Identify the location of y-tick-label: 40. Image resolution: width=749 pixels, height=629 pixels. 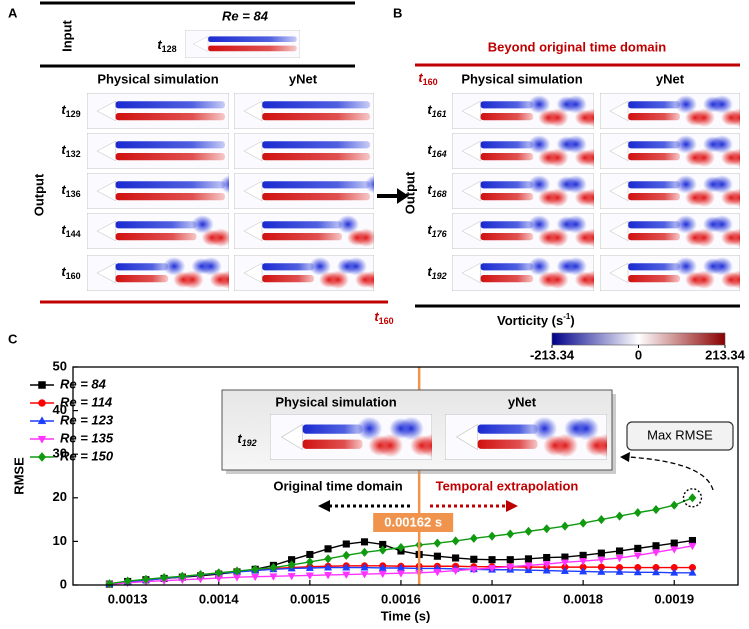
(60, 409).